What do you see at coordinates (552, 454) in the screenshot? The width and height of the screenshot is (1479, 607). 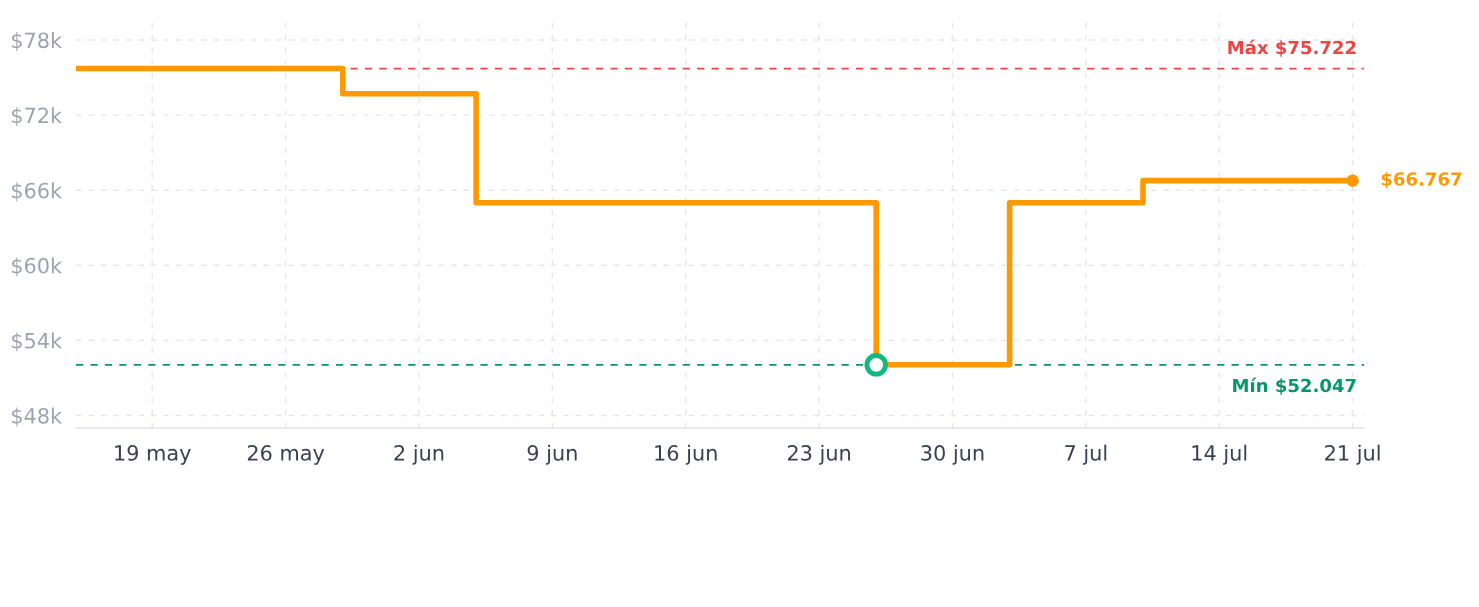 I see `x-tick-label: 9 jun` at bounding box center [552, 454].